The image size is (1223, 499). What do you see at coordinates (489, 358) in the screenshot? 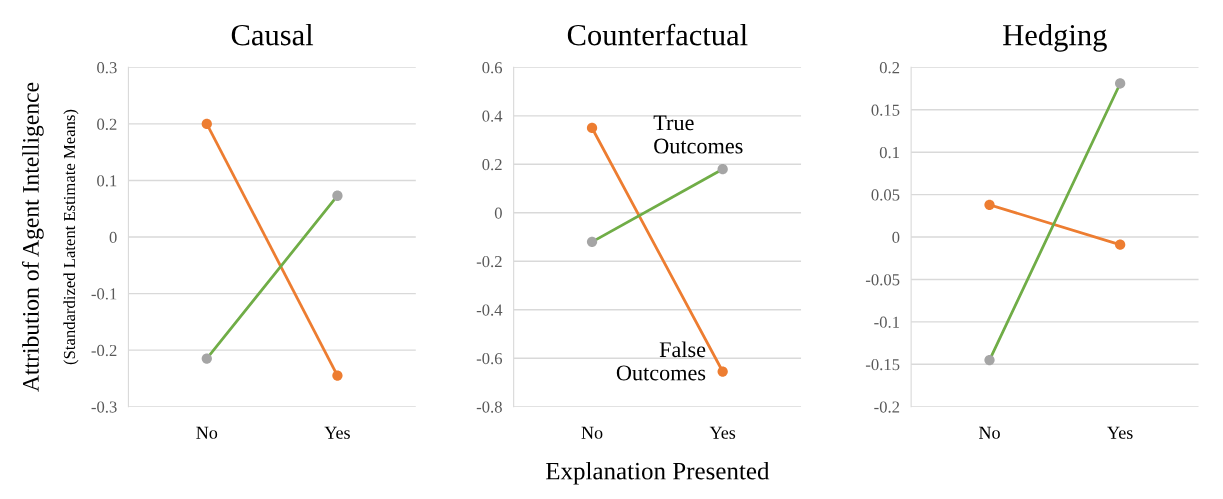
I see `y-tick-label: -0.6` at bounding box center [489, 358].